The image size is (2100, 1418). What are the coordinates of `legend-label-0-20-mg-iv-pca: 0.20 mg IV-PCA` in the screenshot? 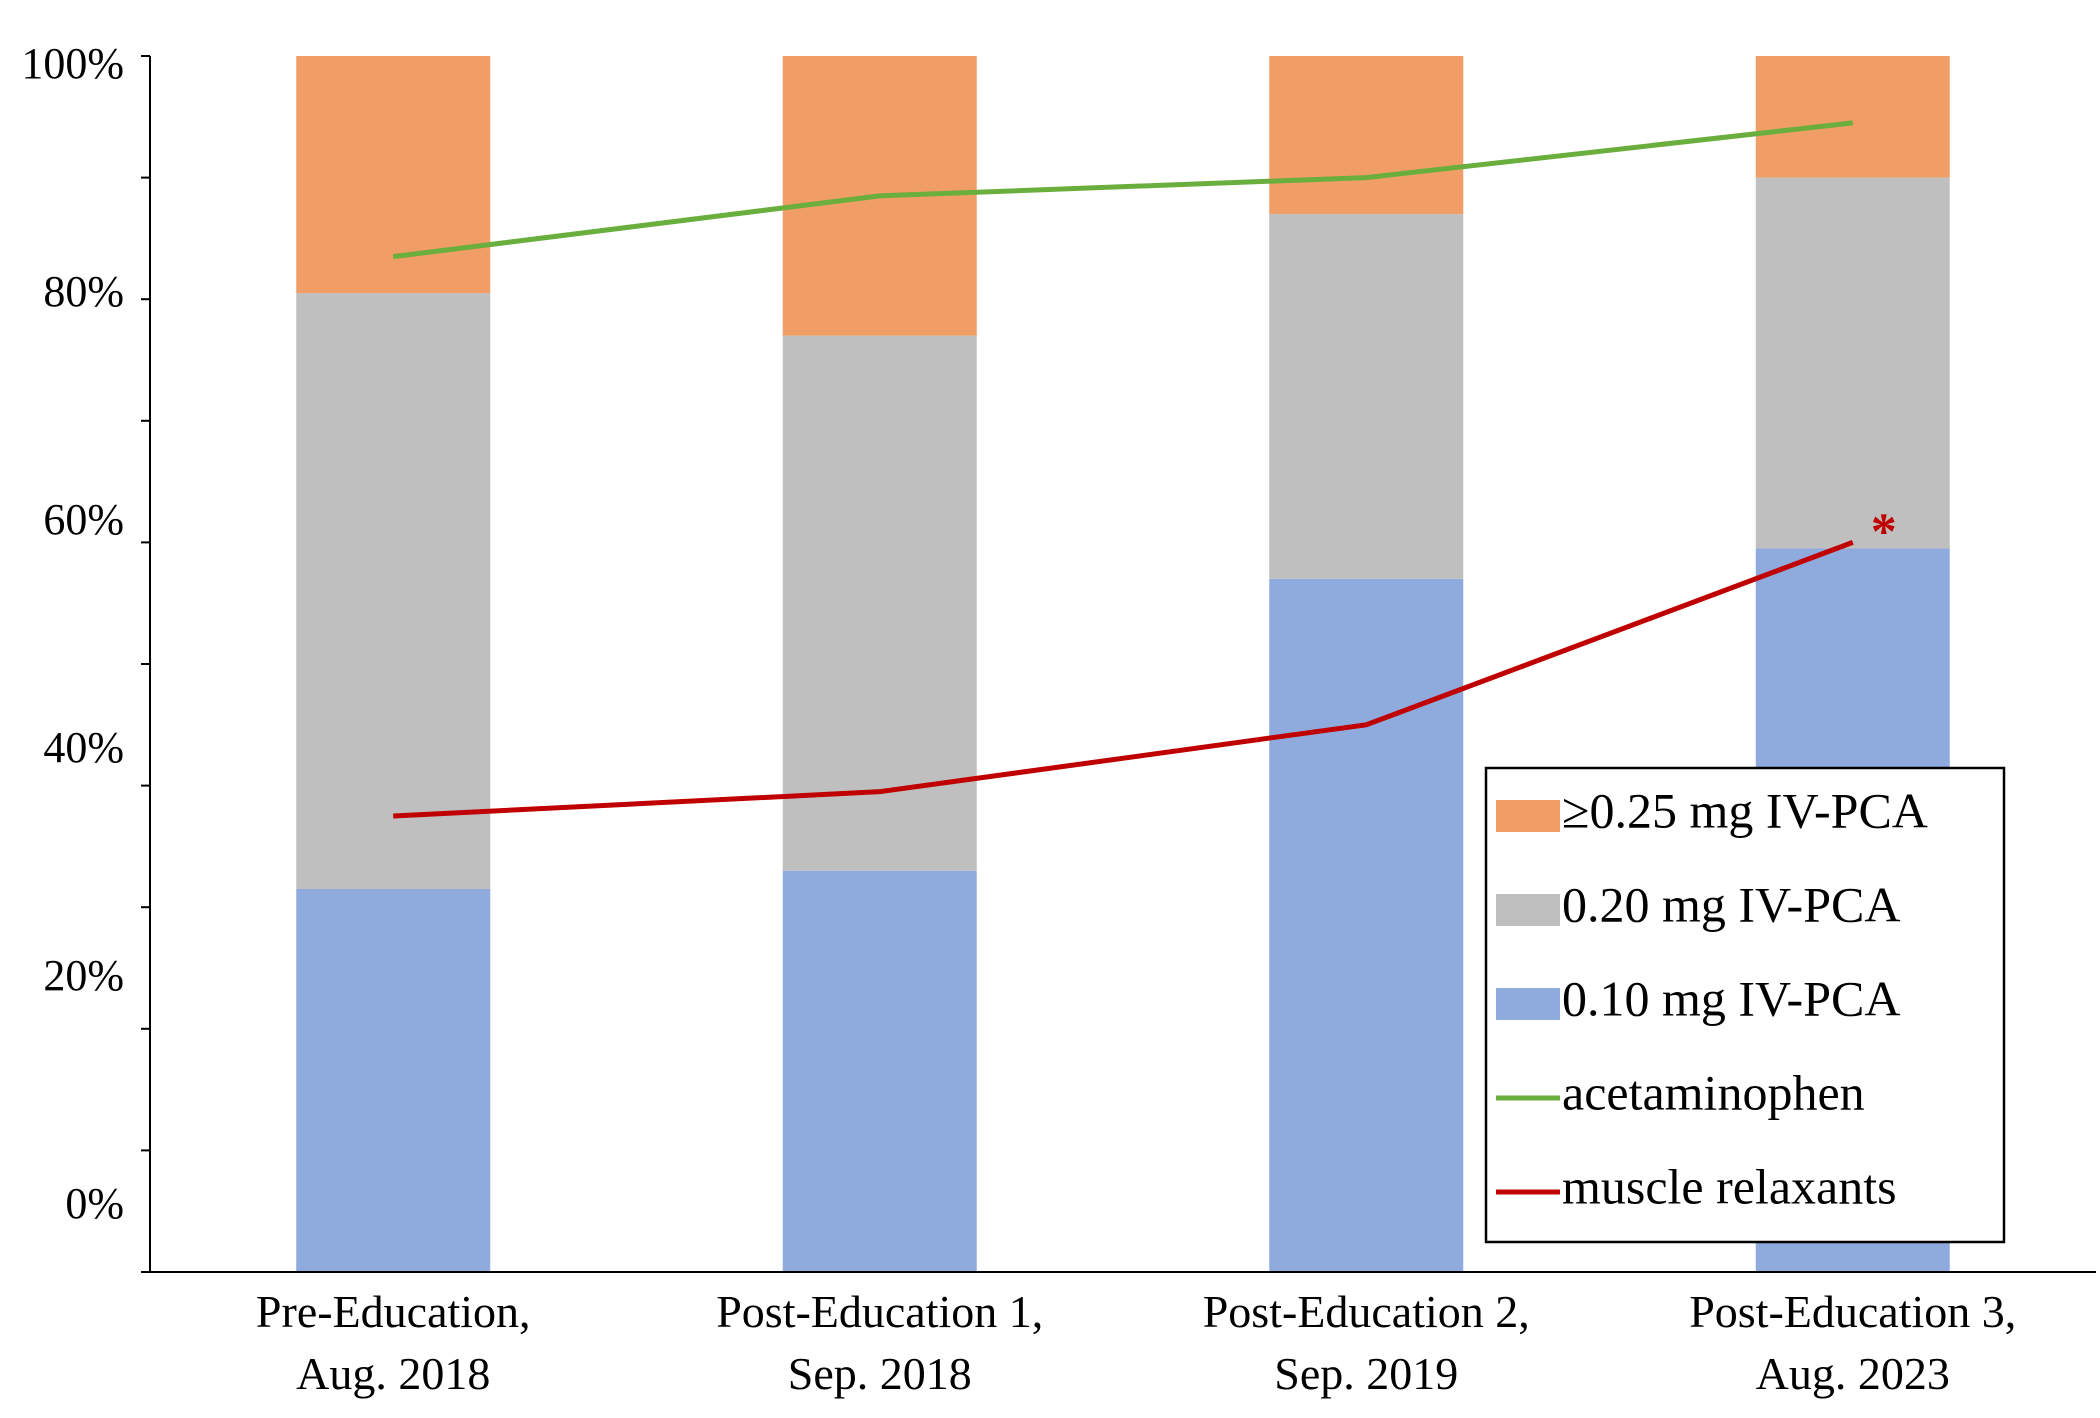 It's located at (1731, 904).